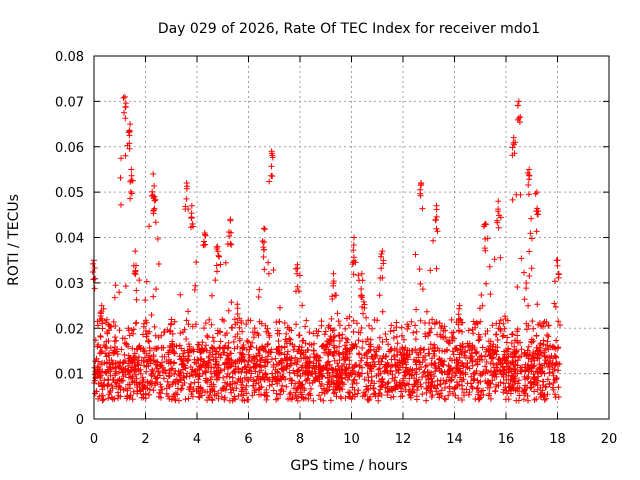 This screenshot has width=640, height=480. What do you see at coordinates (69, 375) in the screenshot?
I see `y-tick-label: 0.01` at bounding box center [69, 375].